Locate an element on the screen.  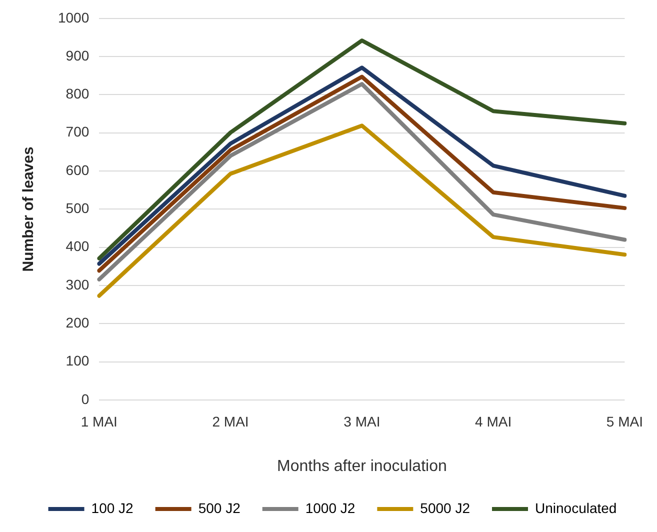
y-axis-title: Number of leaves is located at coordinates (29, 209).